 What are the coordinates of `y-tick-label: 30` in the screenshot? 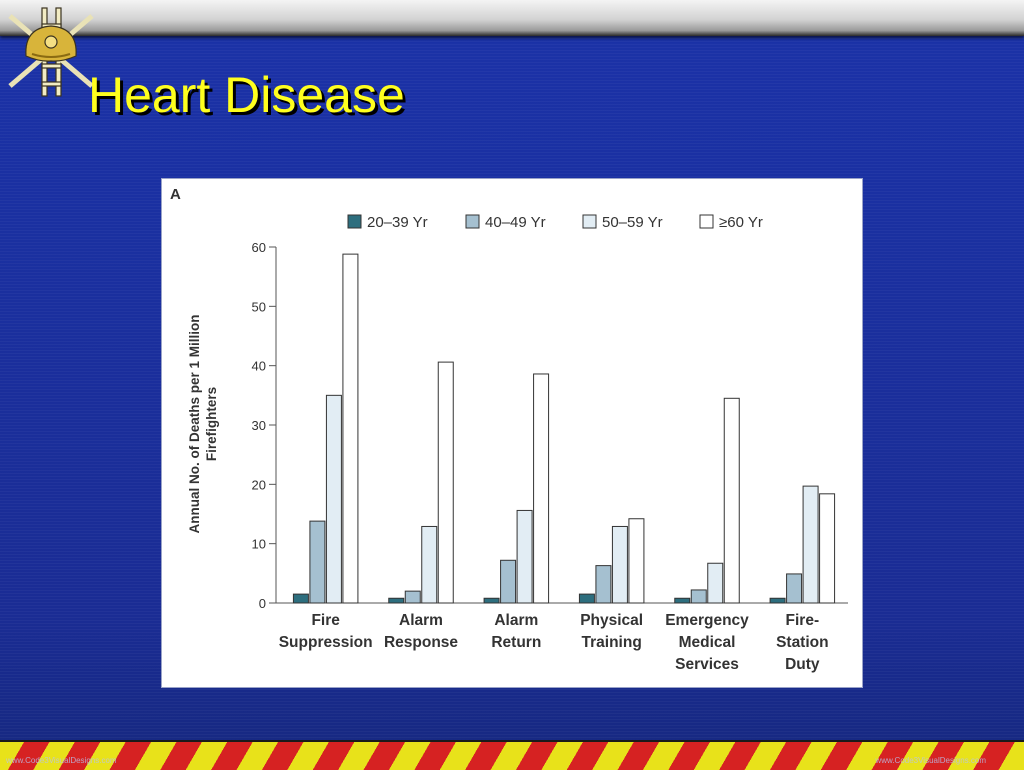 It's located at (259, 425).